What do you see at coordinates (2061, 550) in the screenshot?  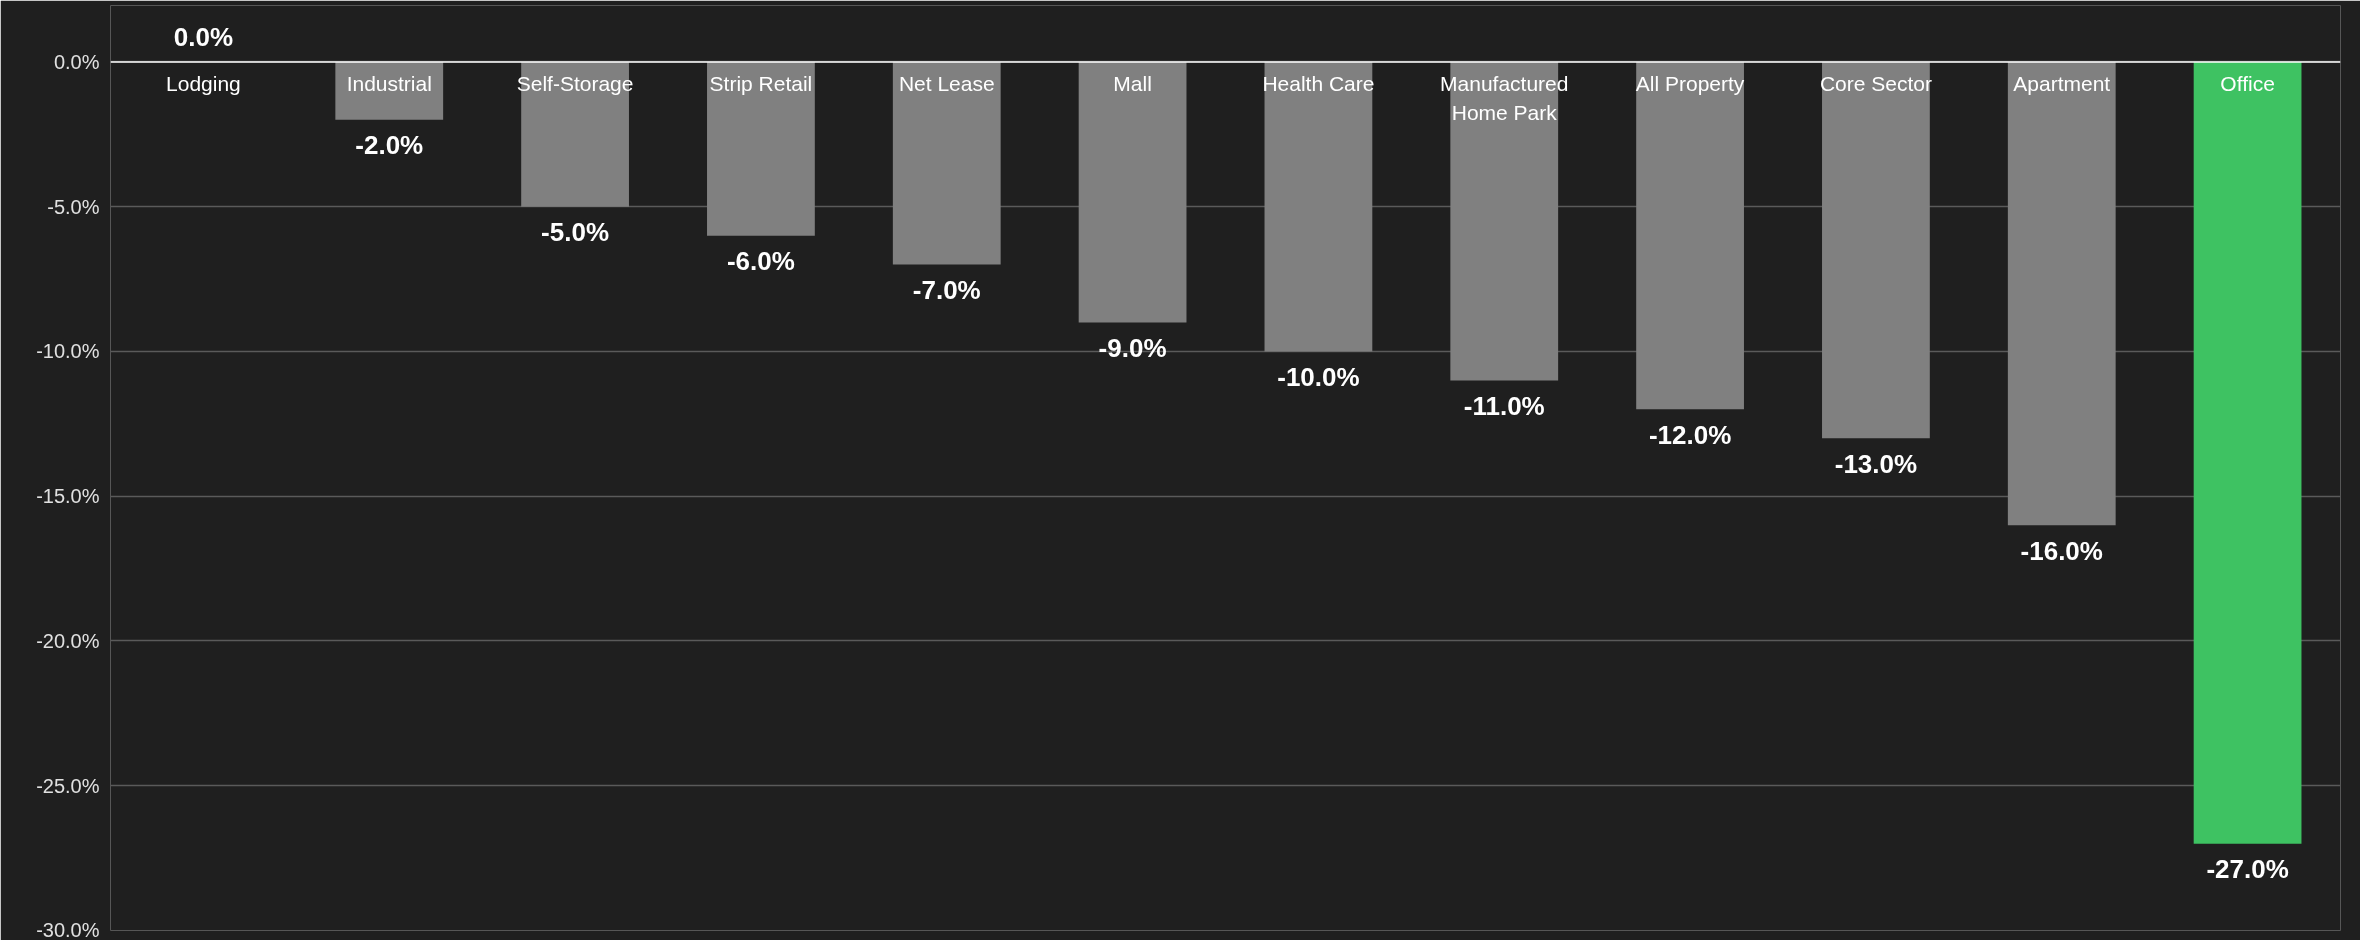 I see `data-label: -16.0%` at bounding box center [2061, 550].